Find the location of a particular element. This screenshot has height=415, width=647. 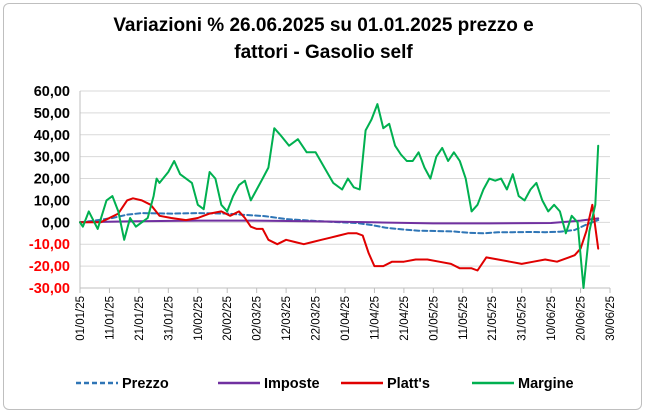

x-tick-label: 01/04/25 is located at coordinates (346, 318).